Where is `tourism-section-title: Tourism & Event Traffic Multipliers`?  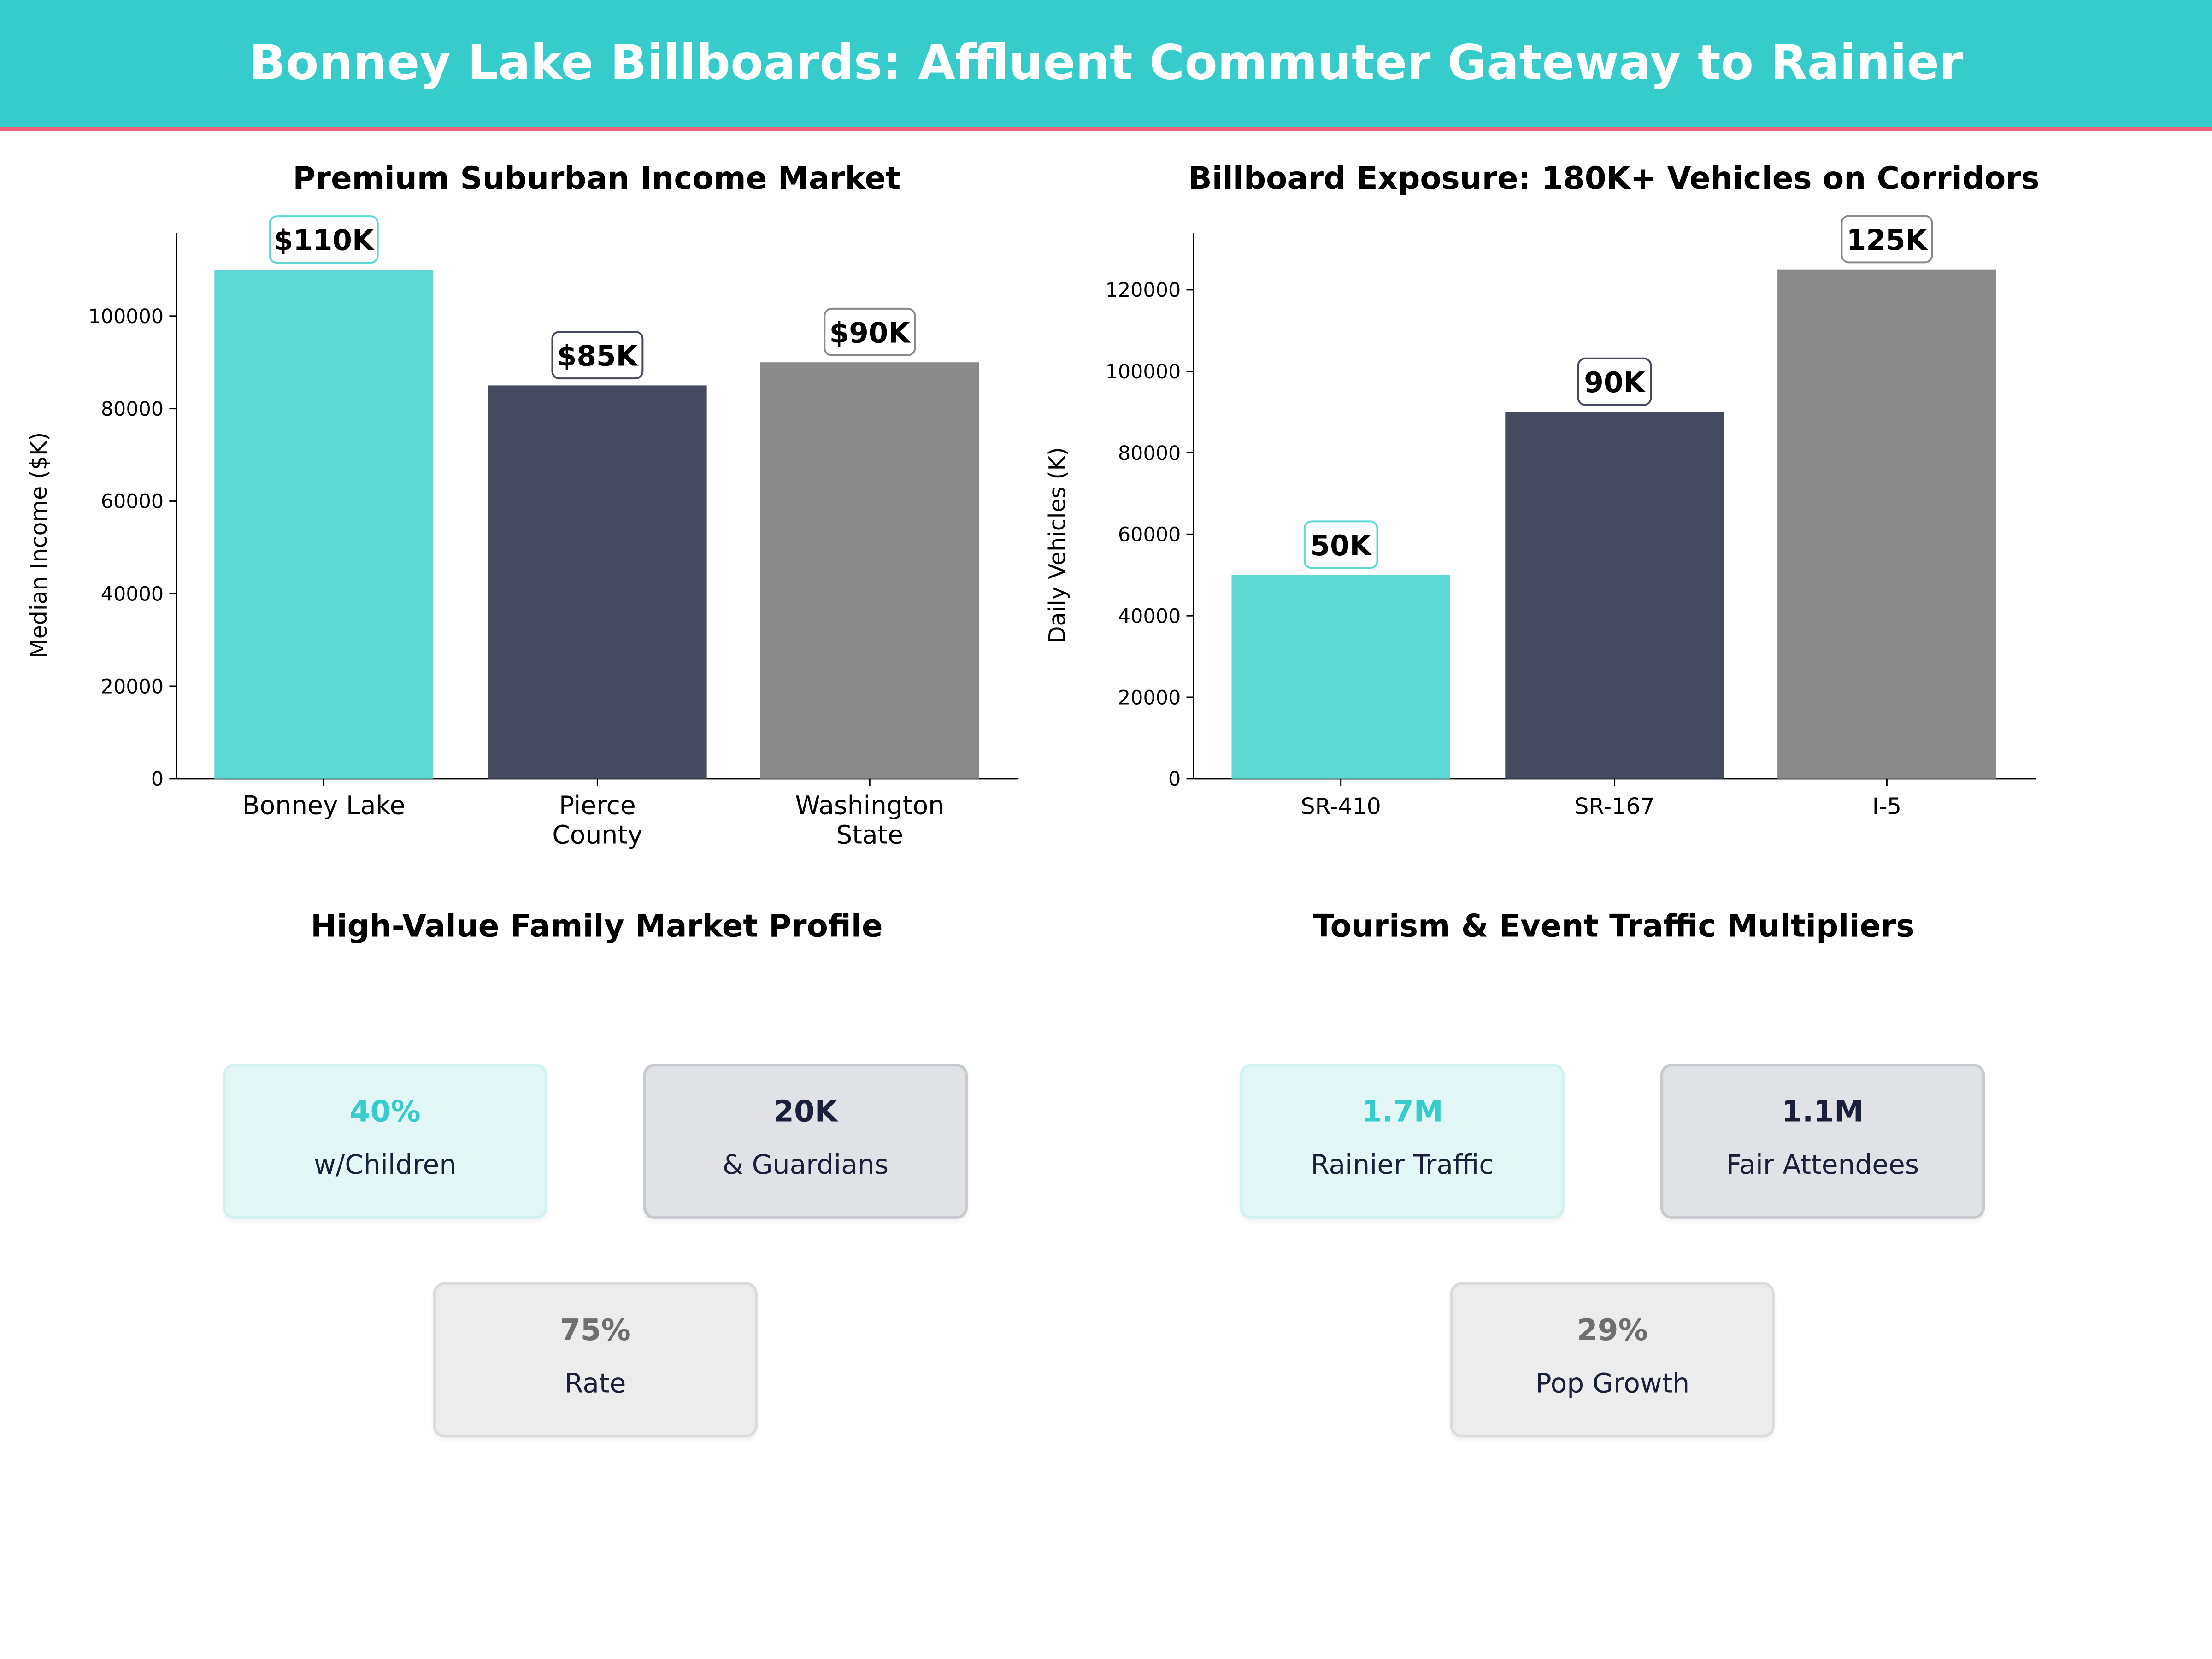
tourism-section-title: Tourism & Event Traffic Multipliers is located at coordinates (1614, 928).